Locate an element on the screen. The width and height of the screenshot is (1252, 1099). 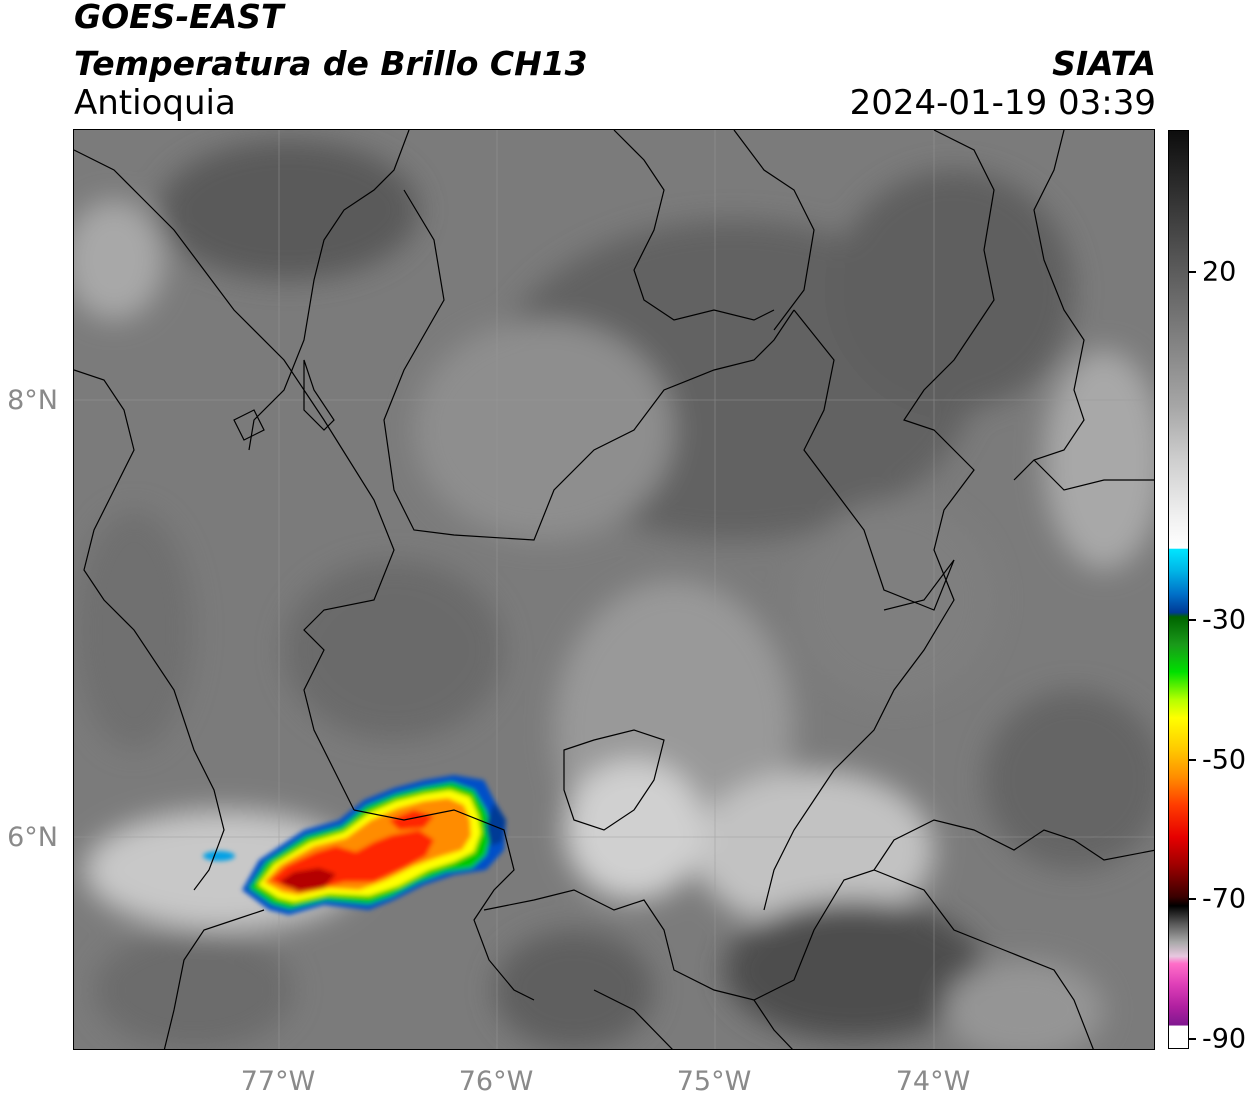
organization-label: SIATA is located at coordinates (1104, 63).